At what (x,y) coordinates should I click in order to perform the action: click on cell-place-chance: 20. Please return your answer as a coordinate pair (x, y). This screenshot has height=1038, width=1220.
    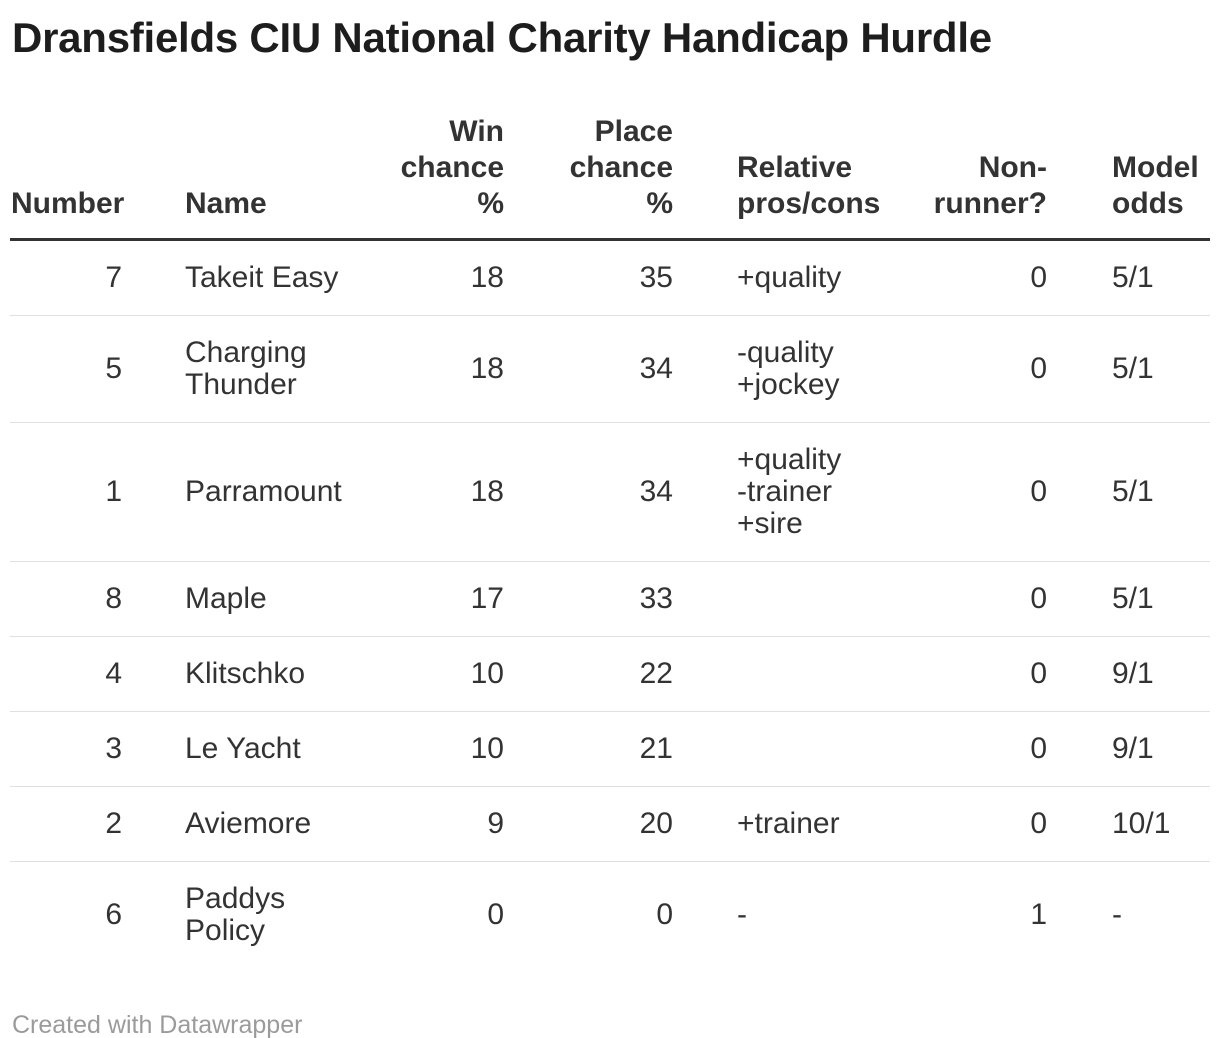
    Looking at the image, I should click on (598, 824).